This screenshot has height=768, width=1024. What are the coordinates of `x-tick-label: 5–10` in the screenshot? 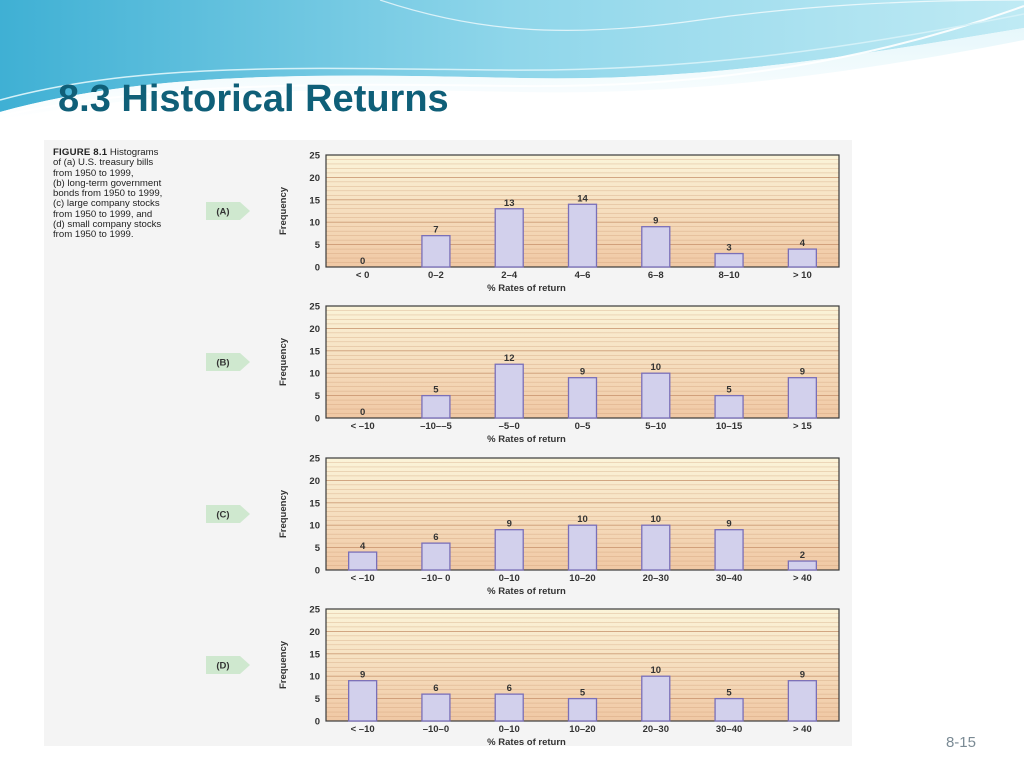 It's located at (655, 426).